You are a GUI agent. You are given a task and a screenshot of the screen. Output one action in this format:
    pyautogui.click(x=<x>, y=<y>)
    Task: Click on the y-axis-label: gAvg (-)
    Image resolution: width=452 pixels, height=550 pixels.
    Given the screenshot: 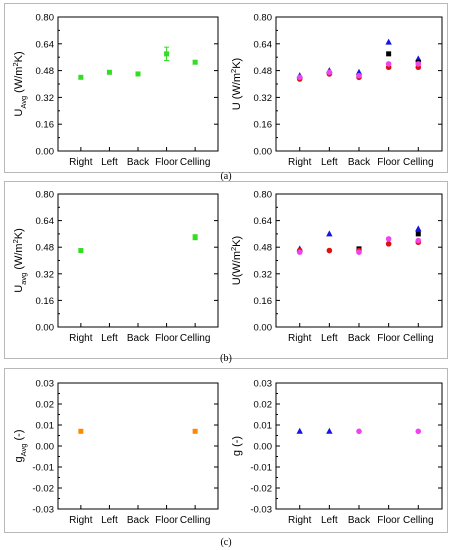 What is the action you would take?
    pyautogui.click(x=20, y=446)
    